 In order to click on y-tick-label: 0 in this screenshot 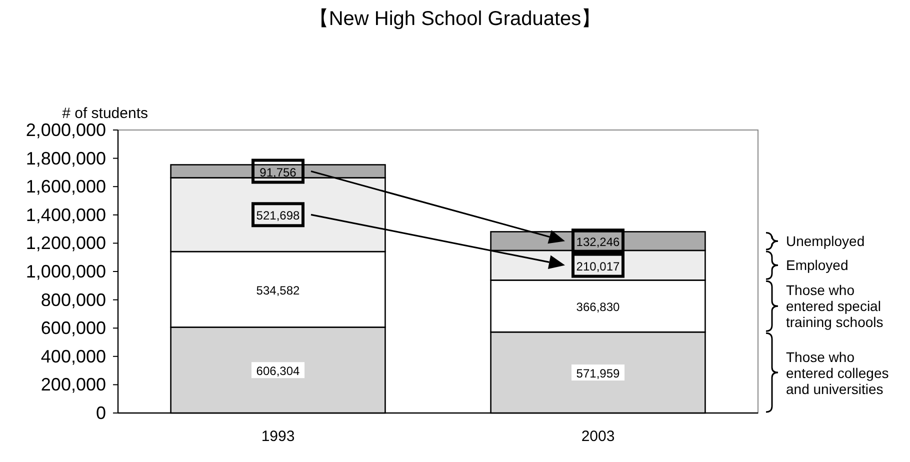, I will do `click(101, 413)`.